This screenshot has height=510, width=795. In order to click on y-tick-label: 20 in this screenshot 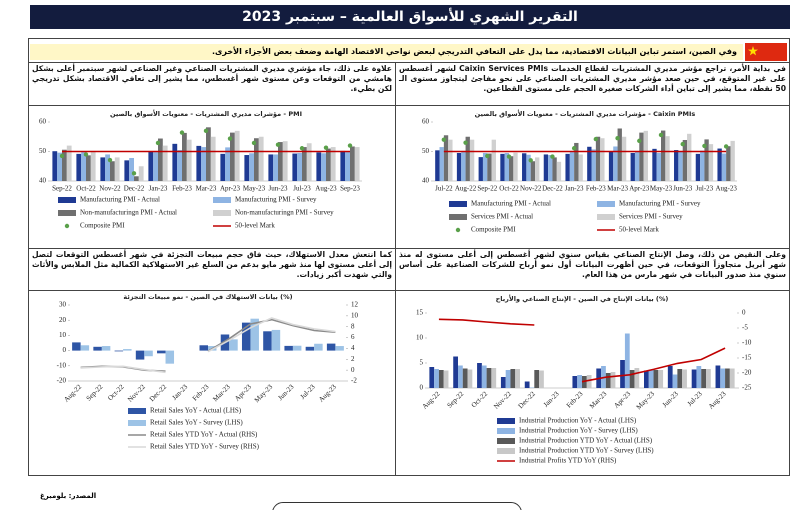, I will do `click(63, 320)`.